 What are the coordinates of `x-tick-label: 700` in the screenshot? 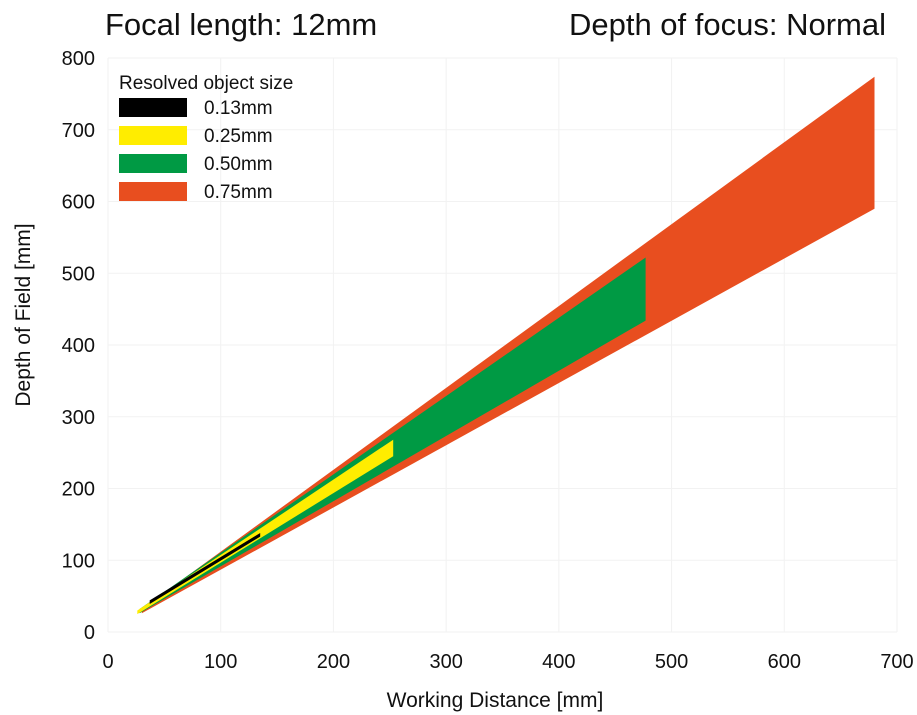 It's located at (896, 662).